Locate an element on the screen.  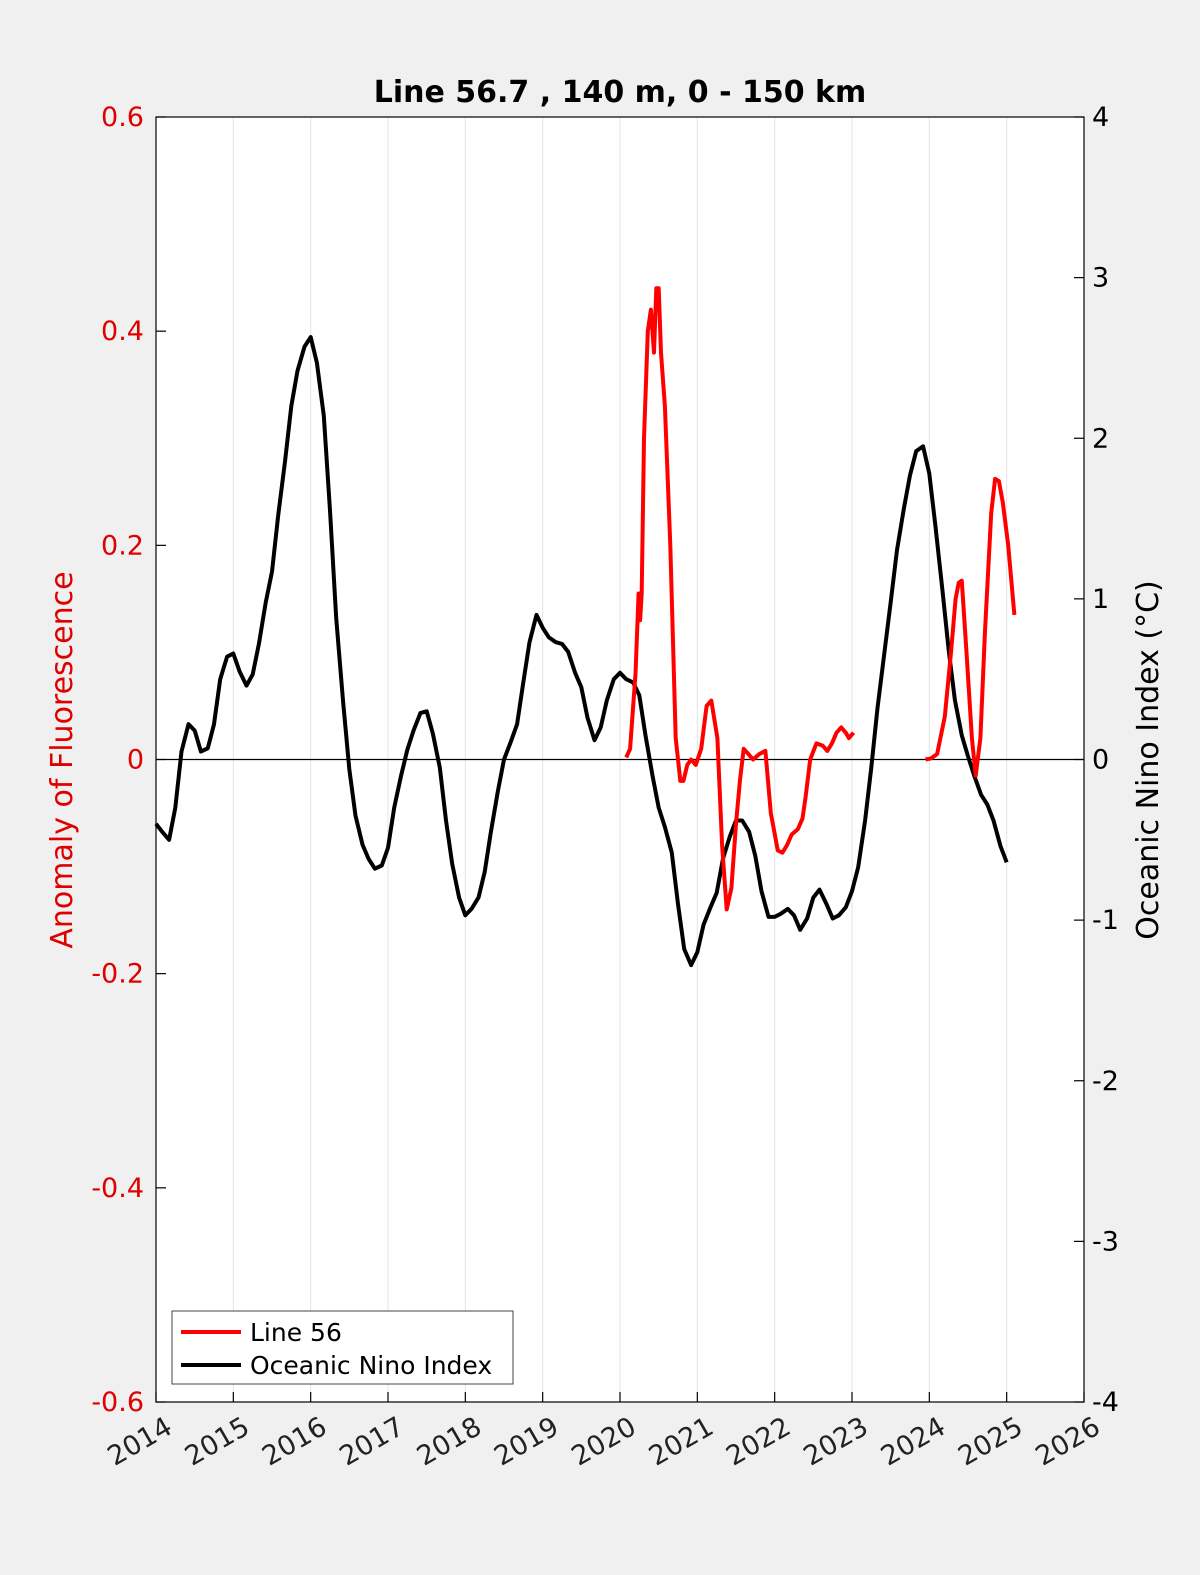
y-right-tick-label: 4 is located at coordinates (1100, 117).